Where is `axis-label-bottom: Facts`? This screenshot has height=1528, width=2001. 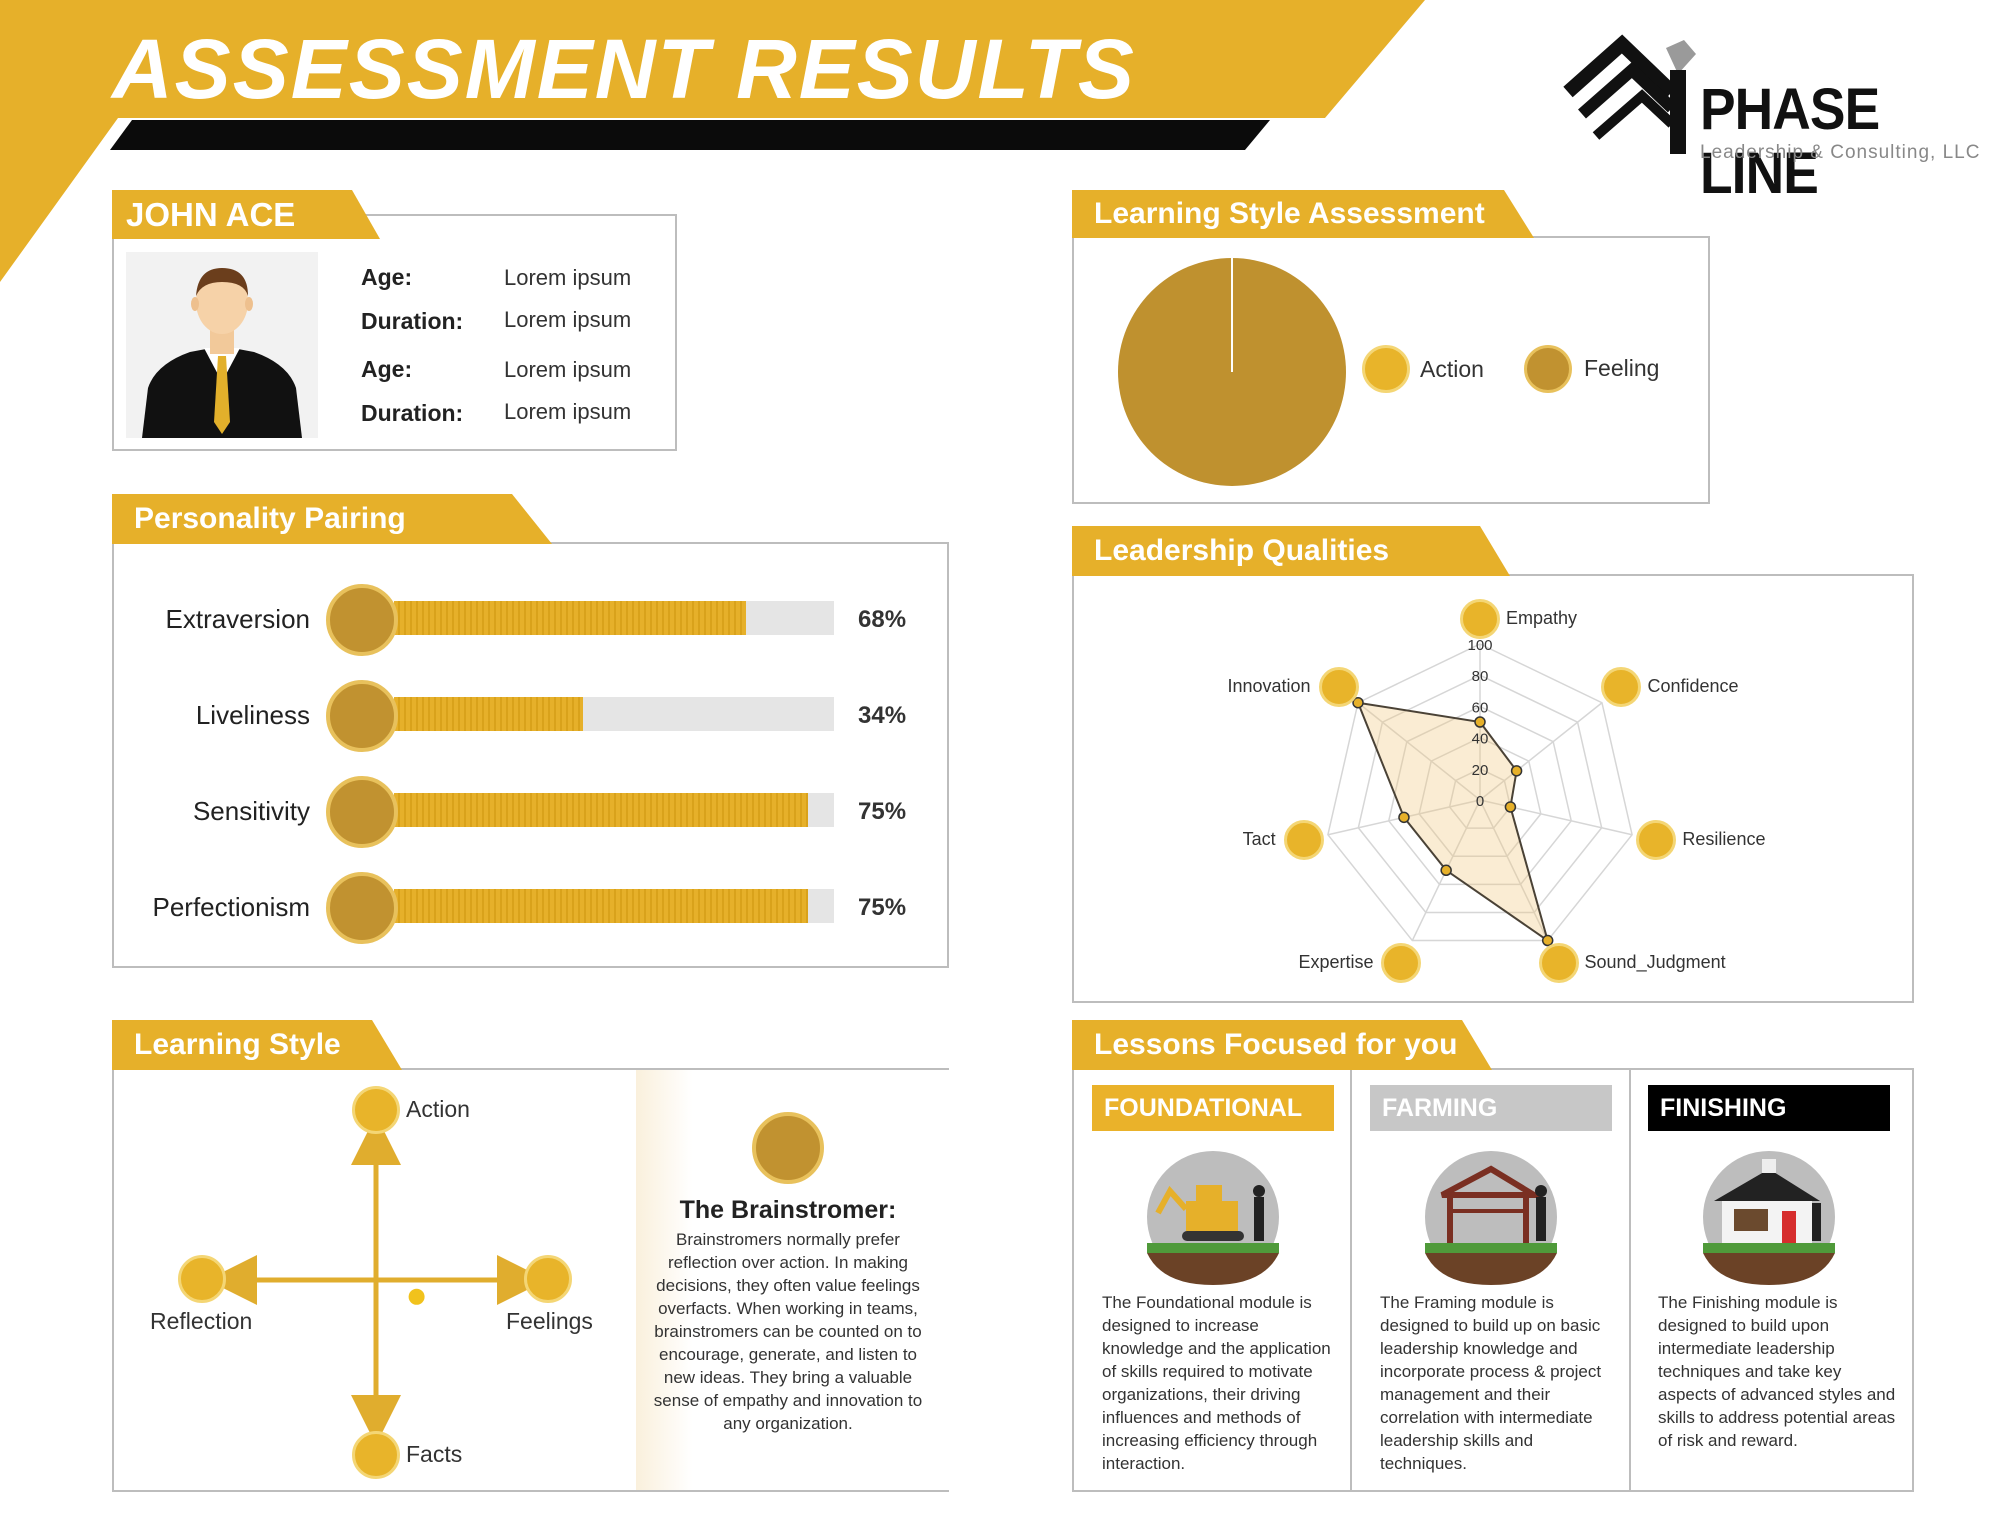
axis-label-bottom: Facts is located at coordinates (434, 1454).